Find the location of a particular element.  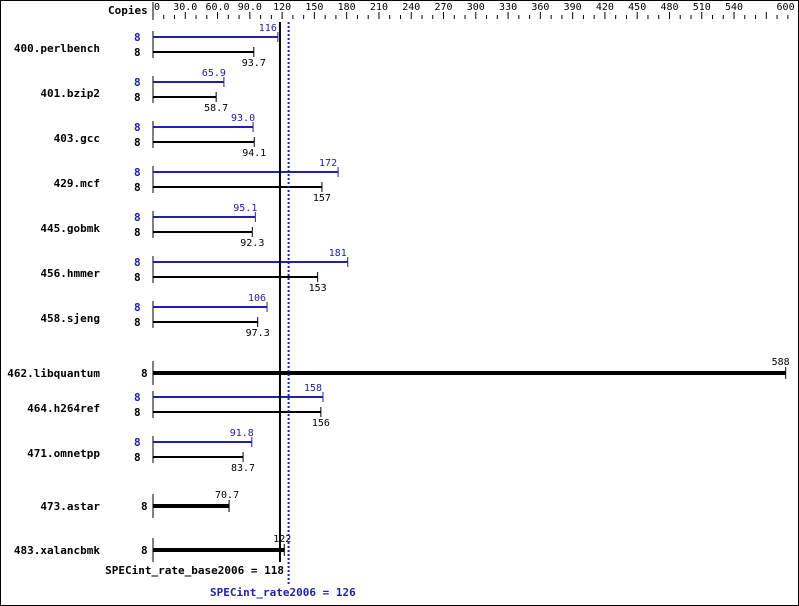

benchmark-row: 429.mcf 8 172 8 157 is located at coordinates (196, 181).